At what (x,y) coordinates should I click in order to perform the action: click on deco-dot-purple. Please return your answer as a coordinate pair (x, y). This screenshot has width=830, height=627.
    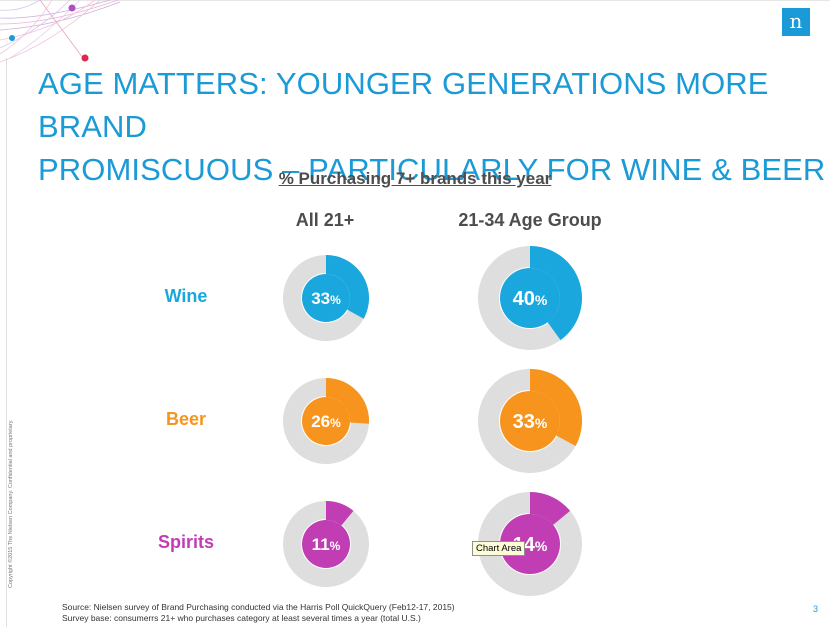
    Looking at the image, I should click on (72, 8).